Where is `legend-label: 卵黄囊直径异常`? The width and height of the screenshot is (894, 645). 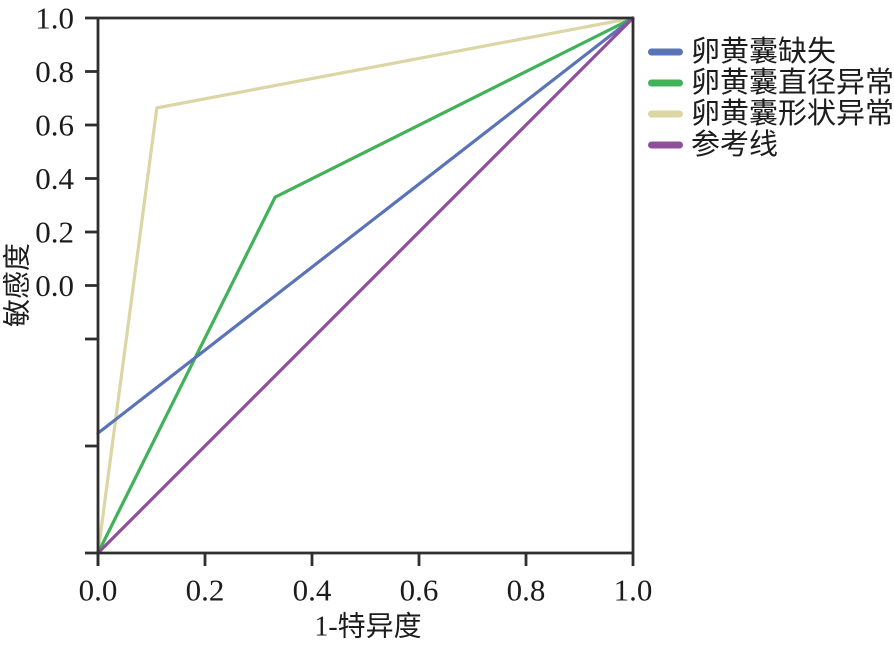
legend-label: 卵黄囊直径异常 is located at coordinates (792, 82).